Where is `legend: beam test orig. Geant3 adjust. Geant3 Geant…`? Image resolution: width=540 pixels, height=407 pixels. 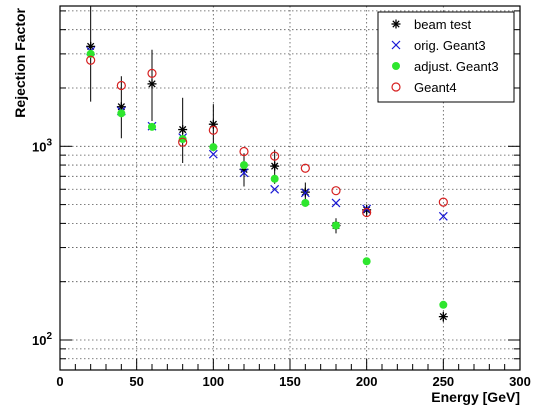 legend: beam test orig. Geant3 adjust. Geant3 Geant… is located at coordinates (446, 57).